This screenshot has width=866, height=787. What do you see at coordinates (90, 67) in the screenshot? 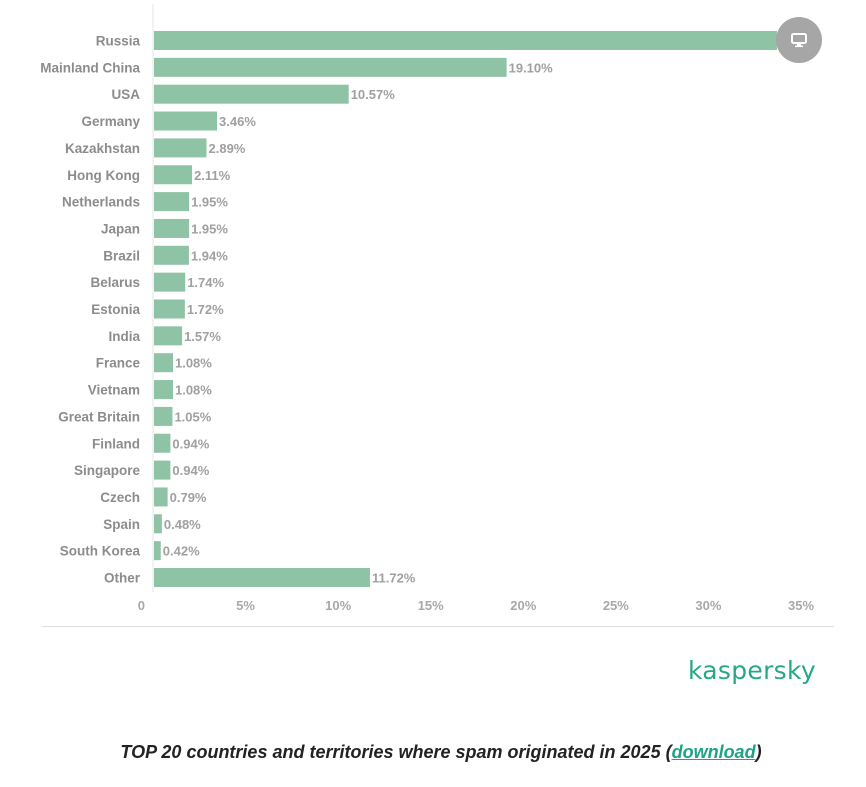
I see `category-label: Mainland China` at bounding box center [90, 67].